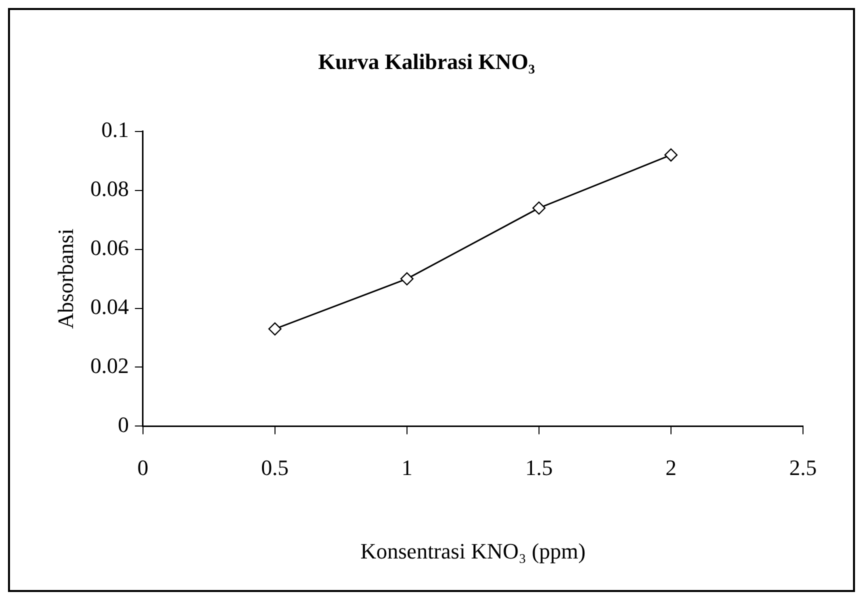  What do you see at coordinates (539, 467) in the screenshot?
I see `x-tick-label: 1.5` at bounding box center [539, 467].